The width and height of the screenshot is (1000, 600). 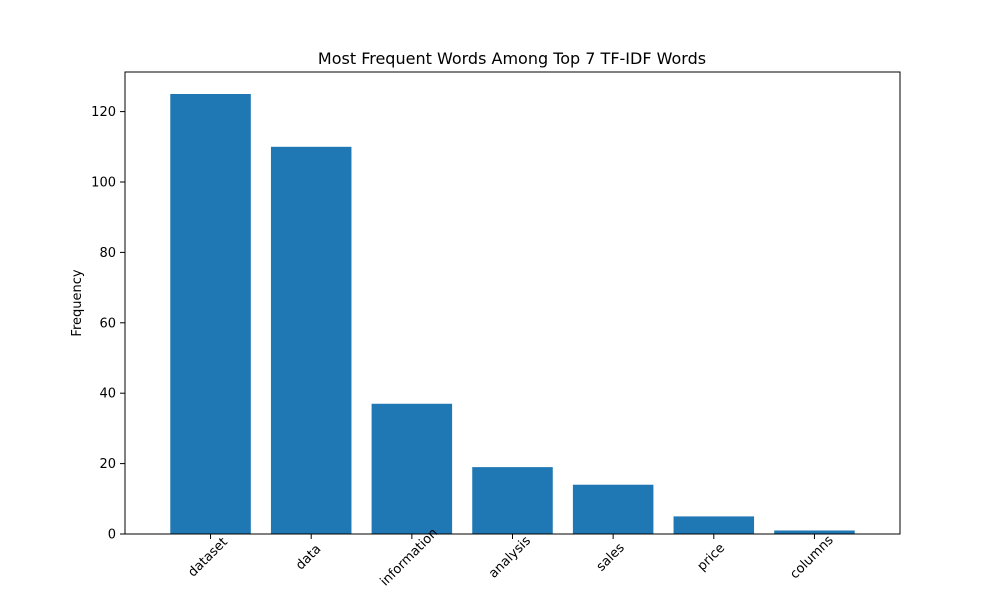 What do you see at coordinates (814, 532) in the screenshot?
I see `bar-columns` at bounding box center [814, 532].